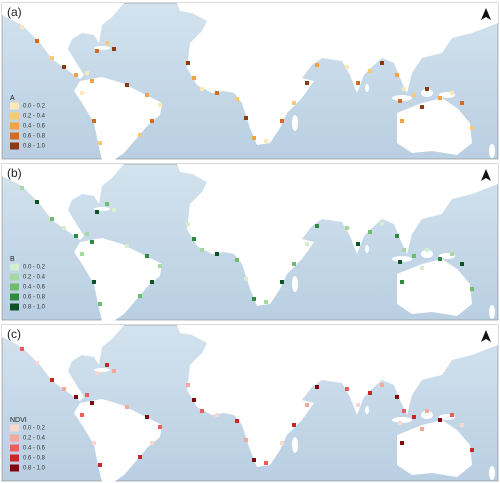 Image resolution: width=500 pixels, height=483 pixels. Describe the element at coordinates (486, 175) in the screenshot. I see `north-arrow` at that location.